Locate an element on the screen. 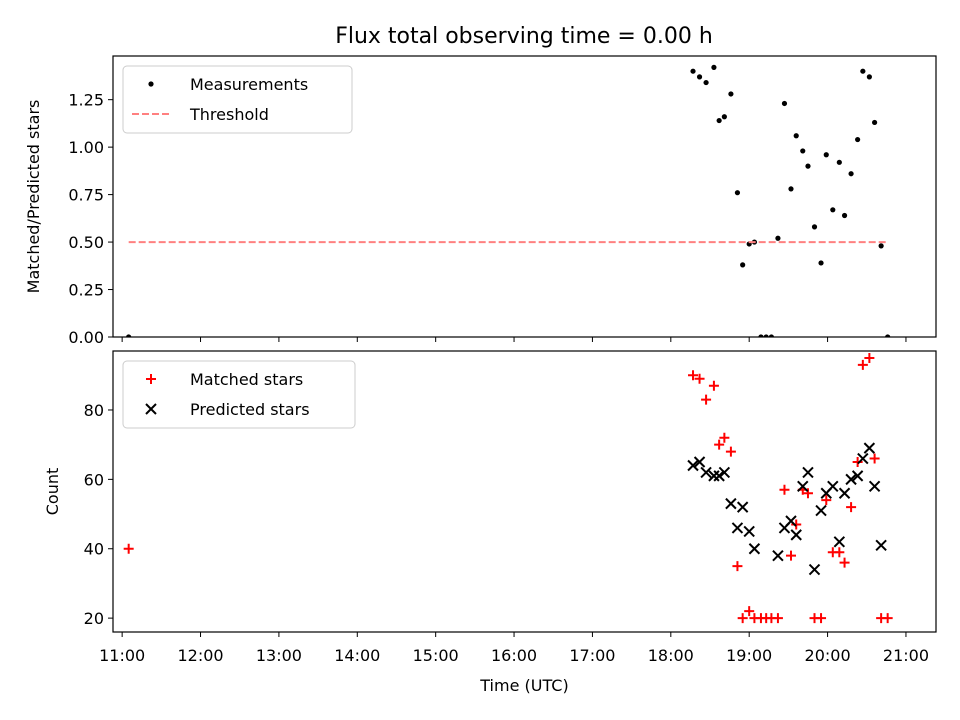 This screenshot has width=960, height=720. x-tick-label: 12:00 is located at coordinates (200, 655).